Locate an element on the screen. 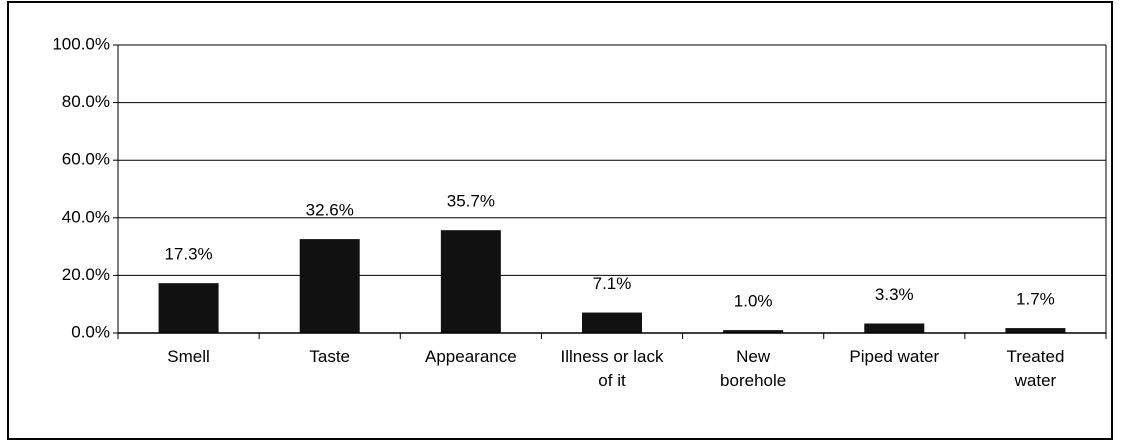 The width and height of the screenshot is (1121, 443). x-tick-label: Illness or lack of it is located at coordinates (612, 368).